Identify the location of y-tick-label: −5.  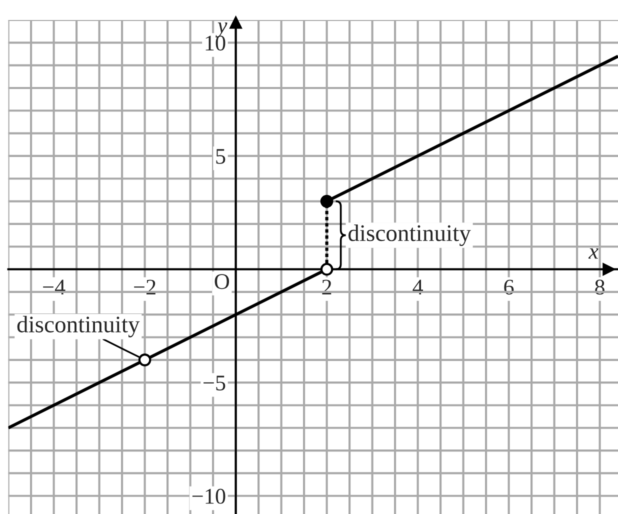
(215, 383).